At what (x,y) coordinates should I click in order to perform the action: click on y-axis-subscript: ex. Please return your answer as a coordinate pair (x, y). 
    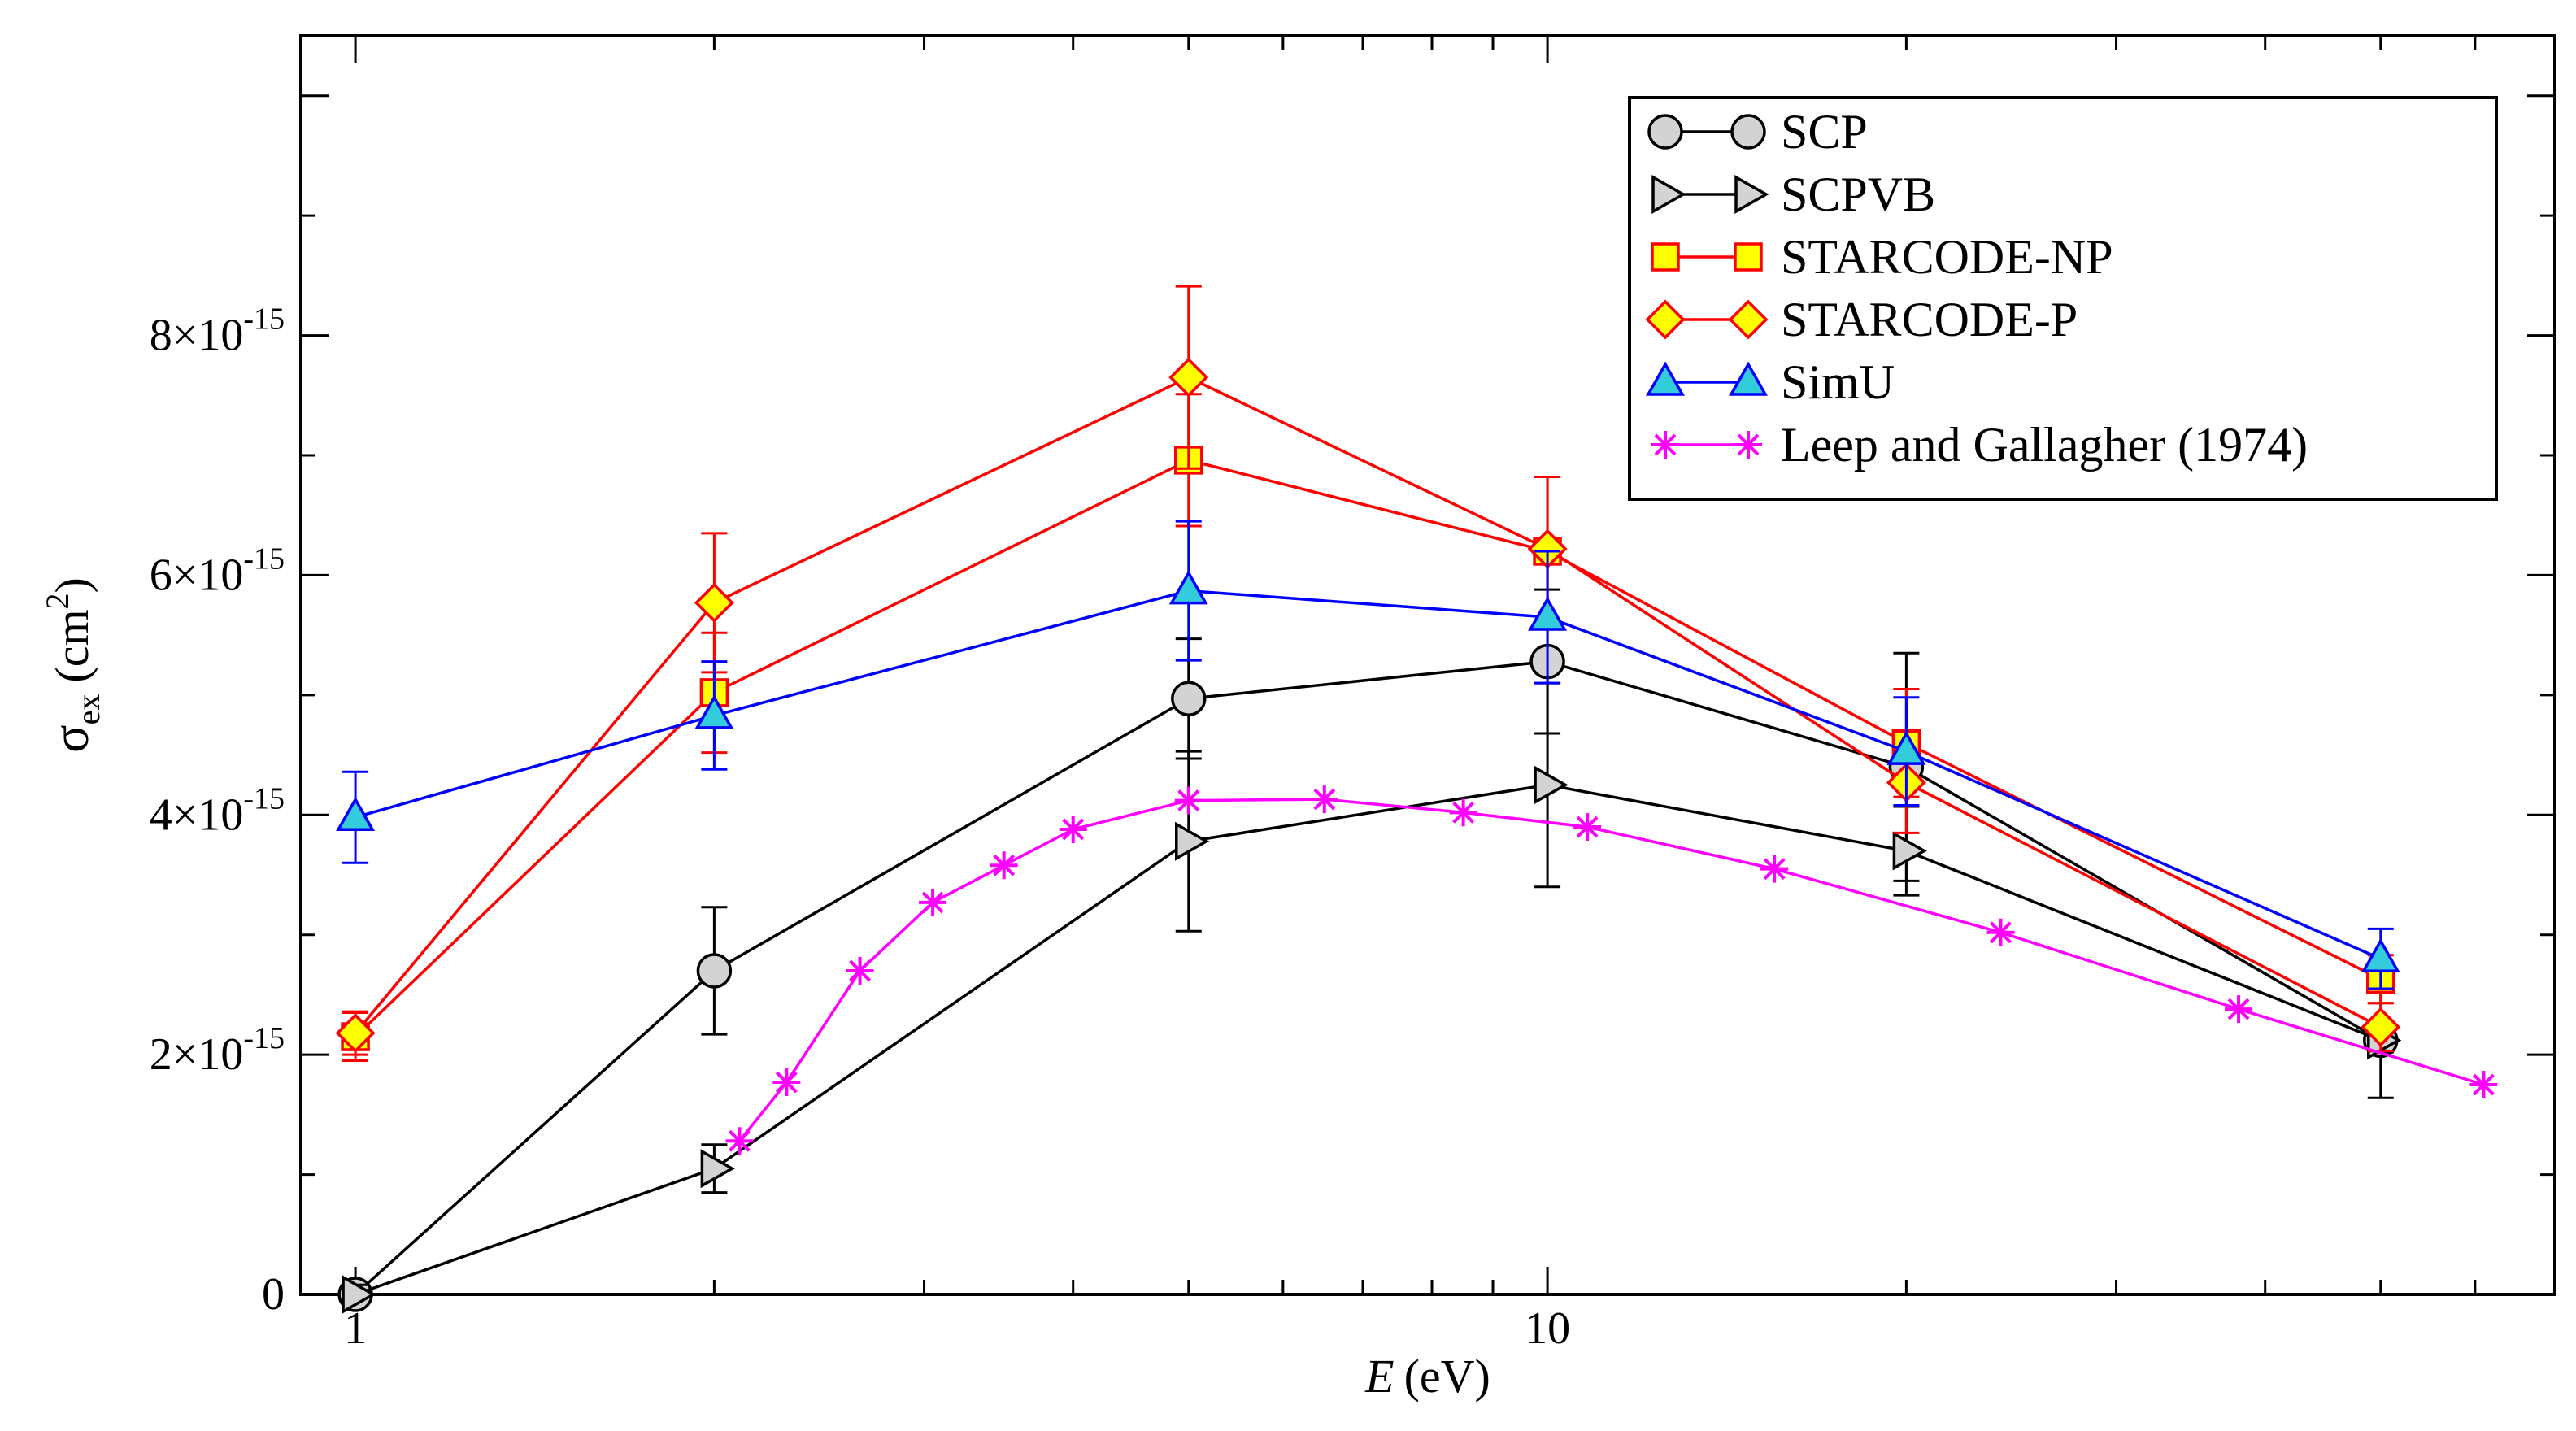
    Looking at the image, I should click on (89, 710).